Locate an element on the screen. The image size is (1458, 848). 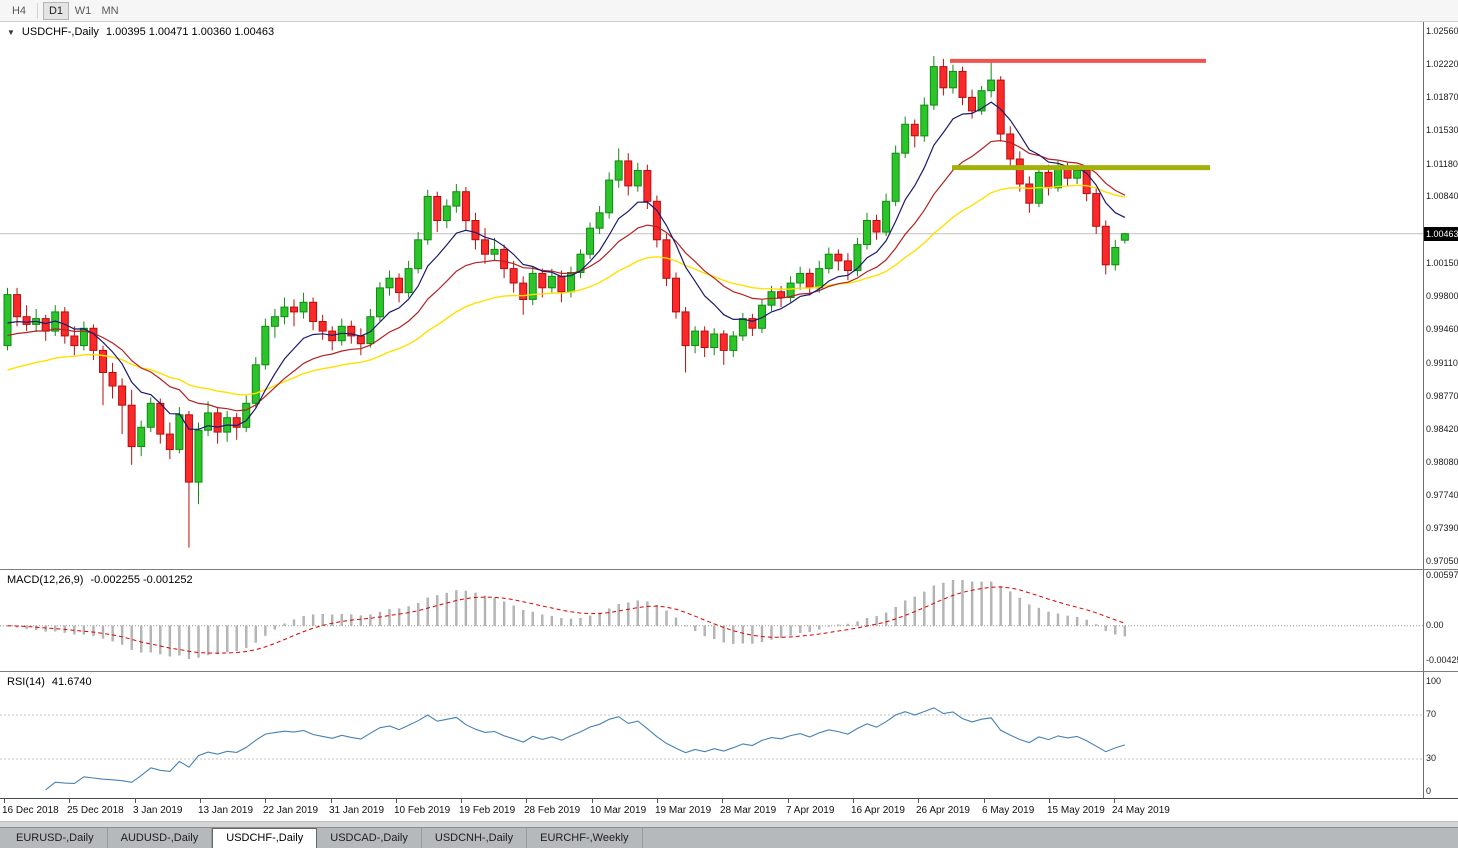
time-axis-label: 16 Apr 2019 is located at coordinates (878, 810).